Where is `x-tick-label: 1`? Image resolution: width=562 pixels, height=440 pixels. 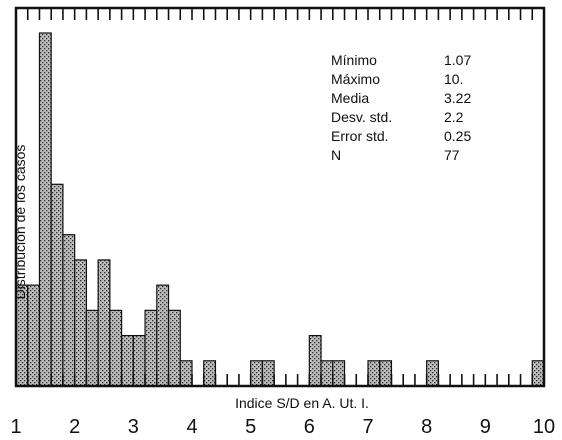 x-tick-label: 1 is located at coordinates (15, 427).